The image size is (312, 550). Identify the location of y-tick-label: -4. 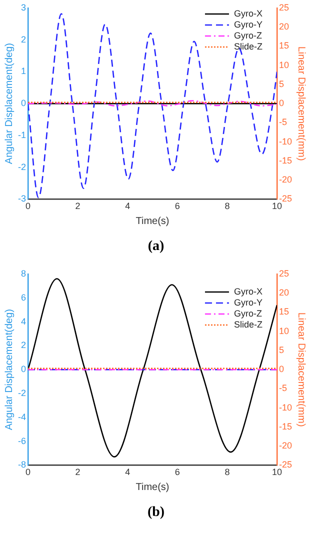
(22, 417).